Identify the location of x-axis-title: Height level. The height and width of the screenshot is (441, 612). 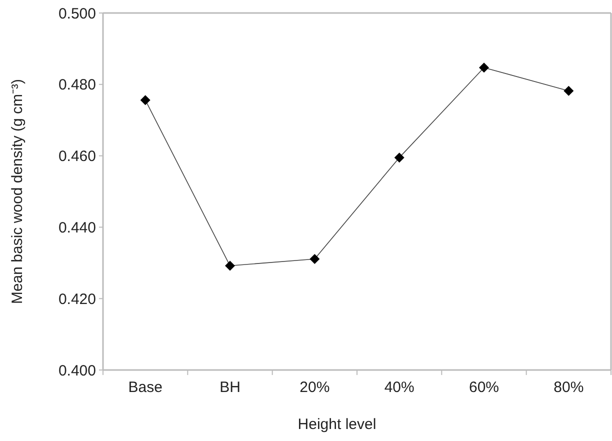
(337, 424).